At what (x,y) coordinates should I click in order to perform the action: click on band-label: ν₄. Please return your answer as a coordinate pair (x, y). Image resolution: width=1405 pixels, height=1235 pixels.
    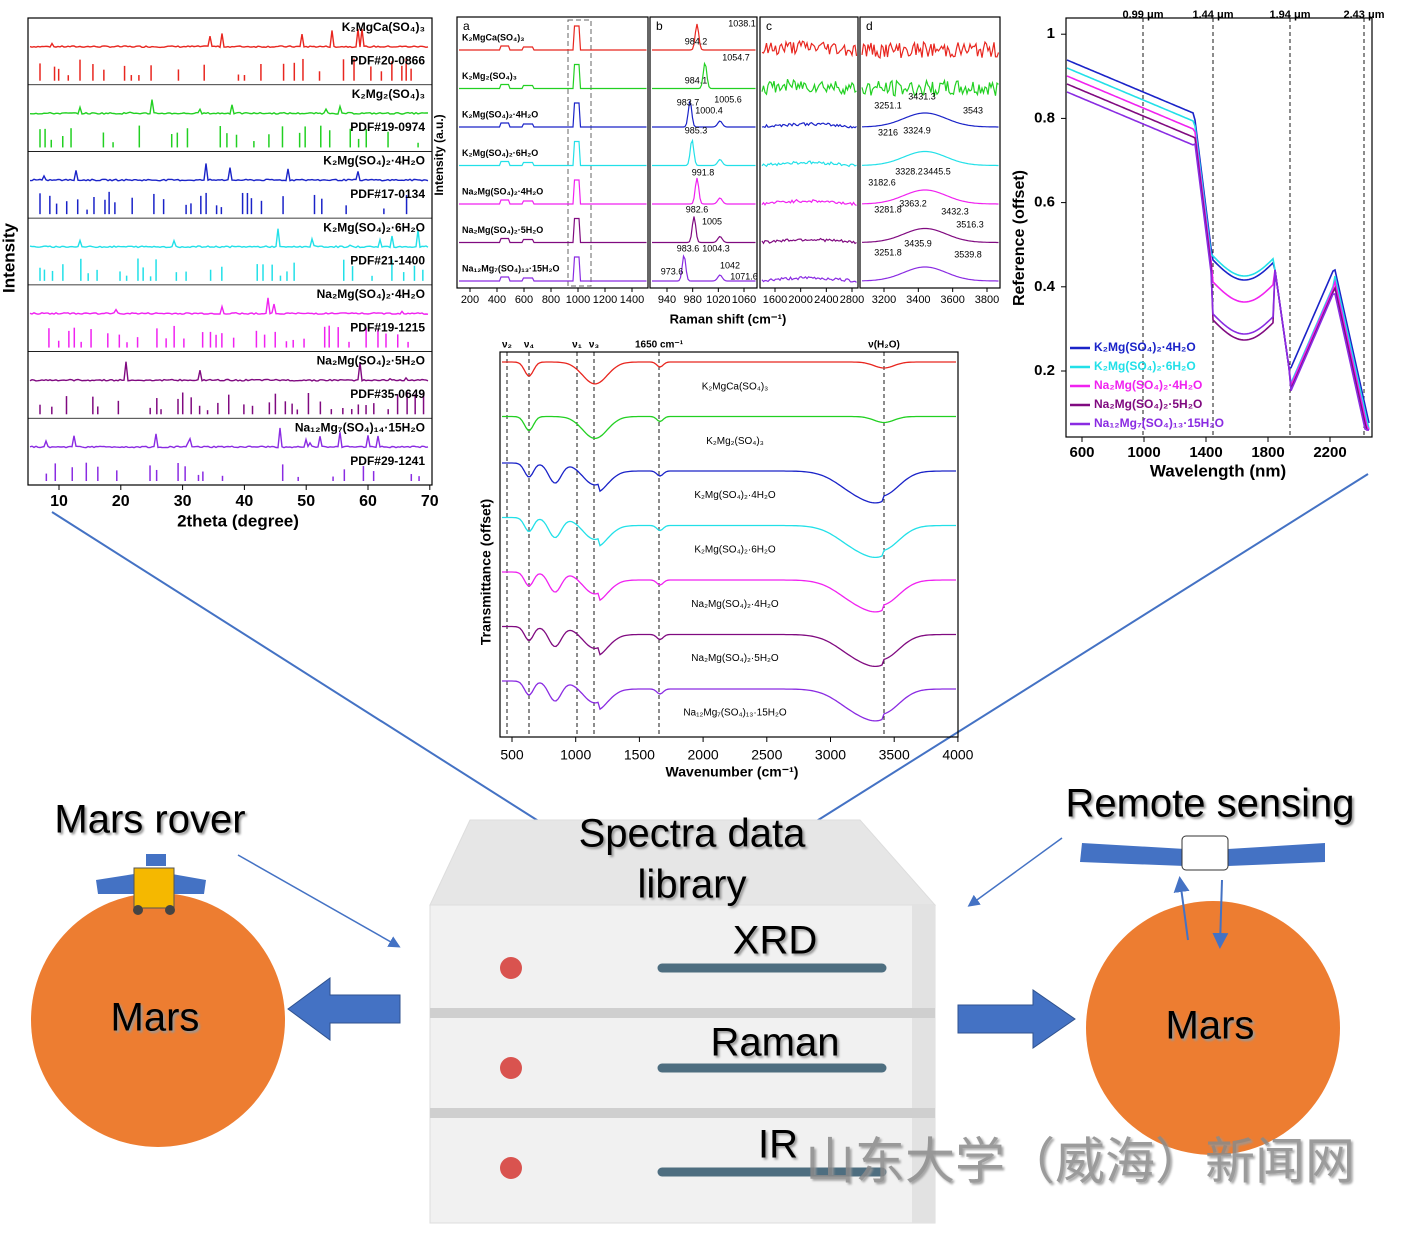
    Looking at the image, I should click on (529, 345).